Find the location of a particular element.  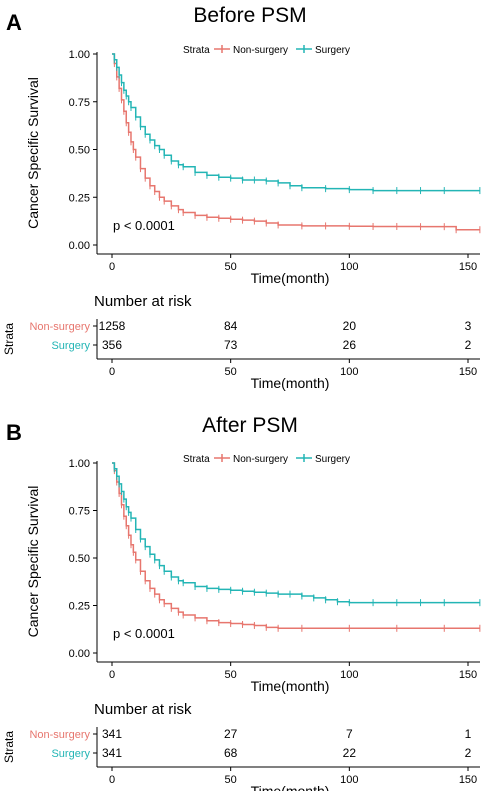

panel-letter: B is located at coordinates (14, 432).